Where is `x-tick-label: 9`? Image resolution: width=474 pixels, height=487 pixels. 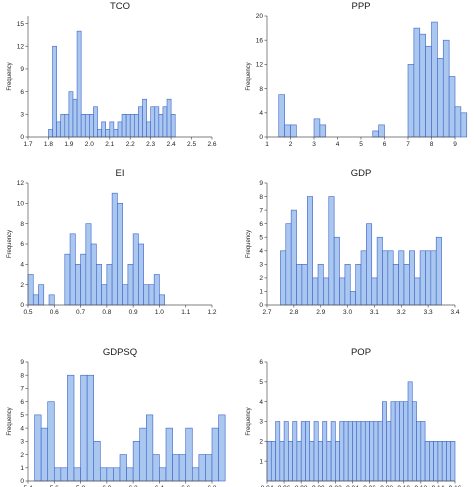
x-tick-label: 9 is located at coordinates (455, 144).